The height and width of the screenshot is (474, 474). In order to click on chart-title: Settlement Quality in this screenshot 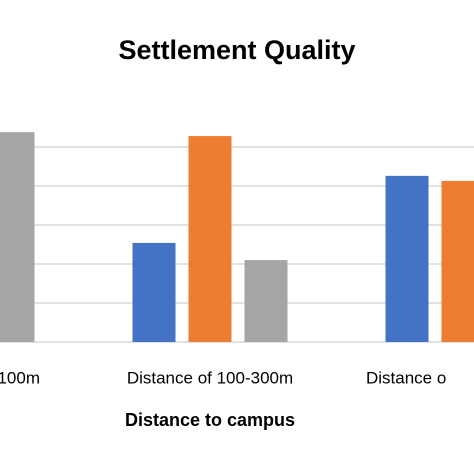, I will do `click(236, 50)`.